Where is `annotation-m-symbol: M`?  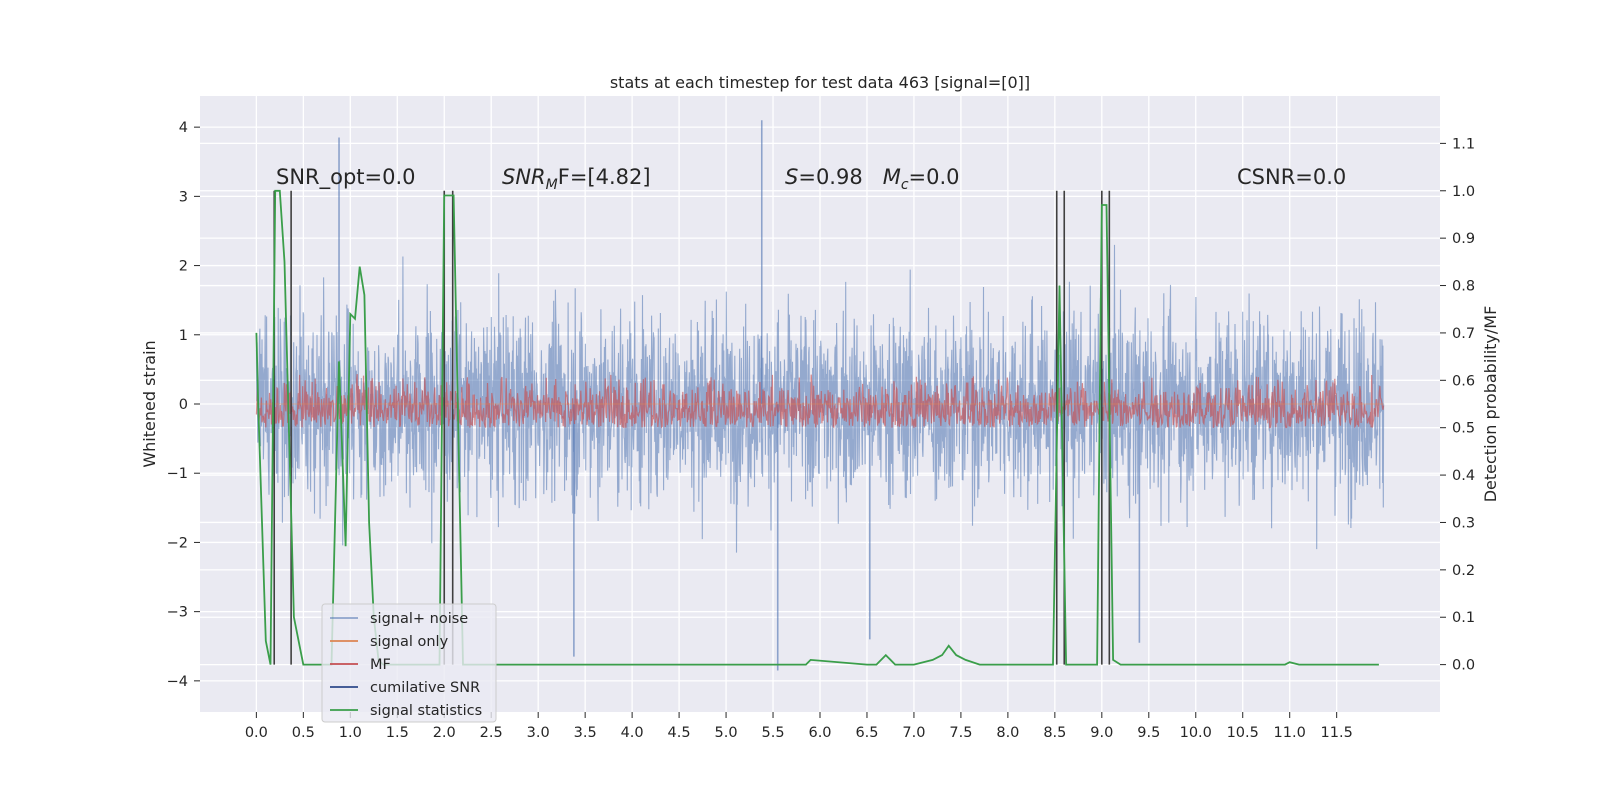 annotation-m-symbol: M is located at coordinates (892, 177).